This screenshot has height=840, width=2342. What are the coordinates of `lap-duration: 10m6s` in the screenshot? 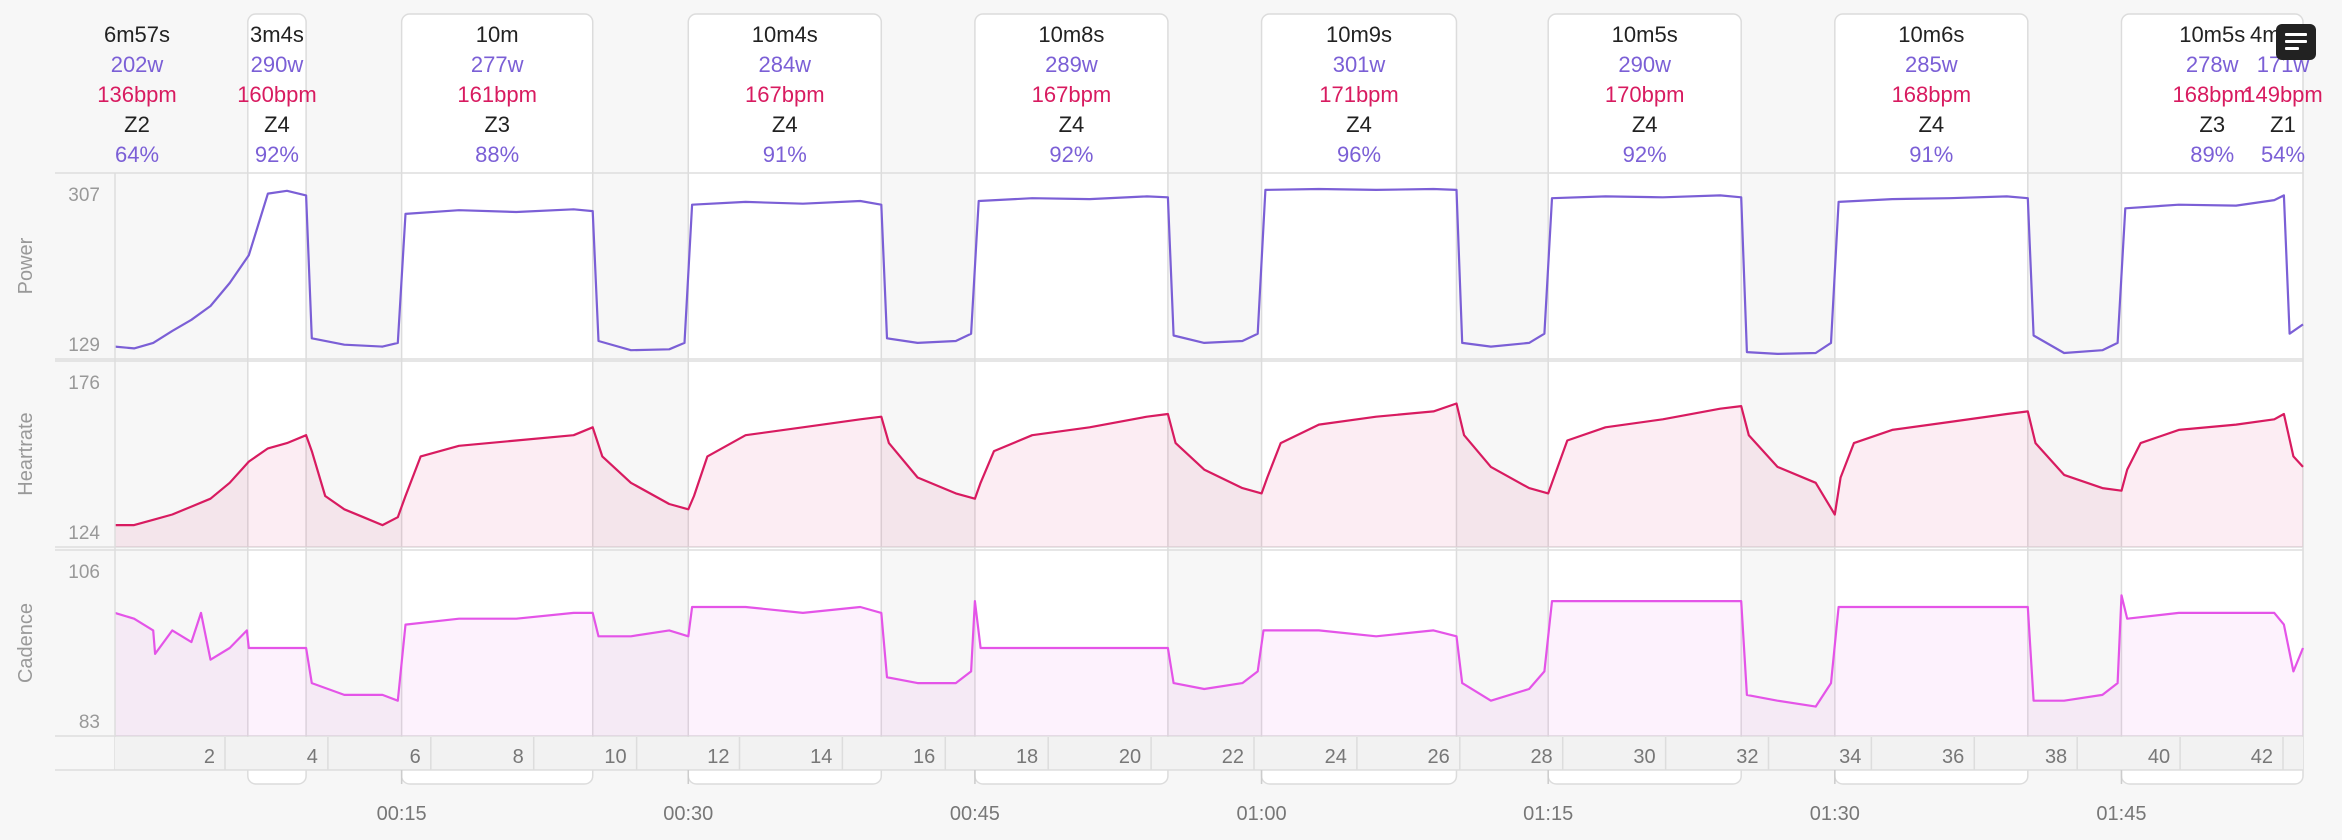 It's located at (1931, 34).